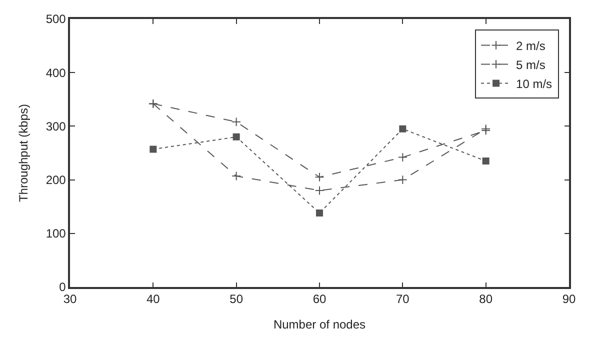 Image resolution: width=599 pixels, height=342 pixels. I want to click on y-axis-title: Throughput (kbps), so click(23, 153).